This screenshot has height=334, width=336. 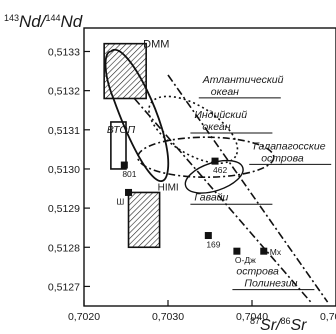 I want to click on region-label: острова, so click(x=257, y=272).